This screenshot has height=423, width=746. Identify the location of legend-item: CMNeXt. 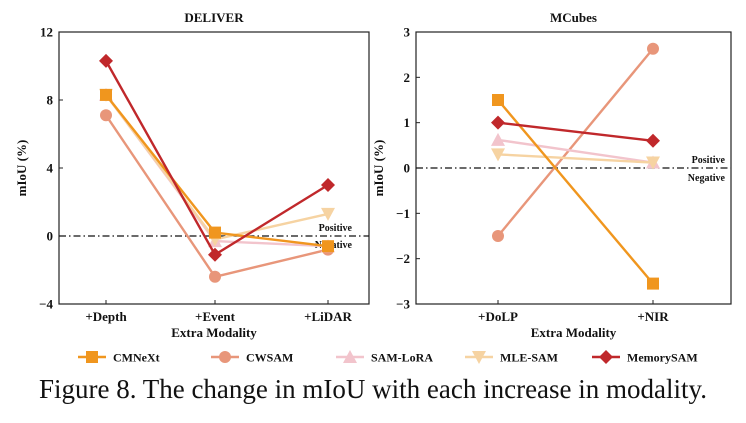
(119, 358).